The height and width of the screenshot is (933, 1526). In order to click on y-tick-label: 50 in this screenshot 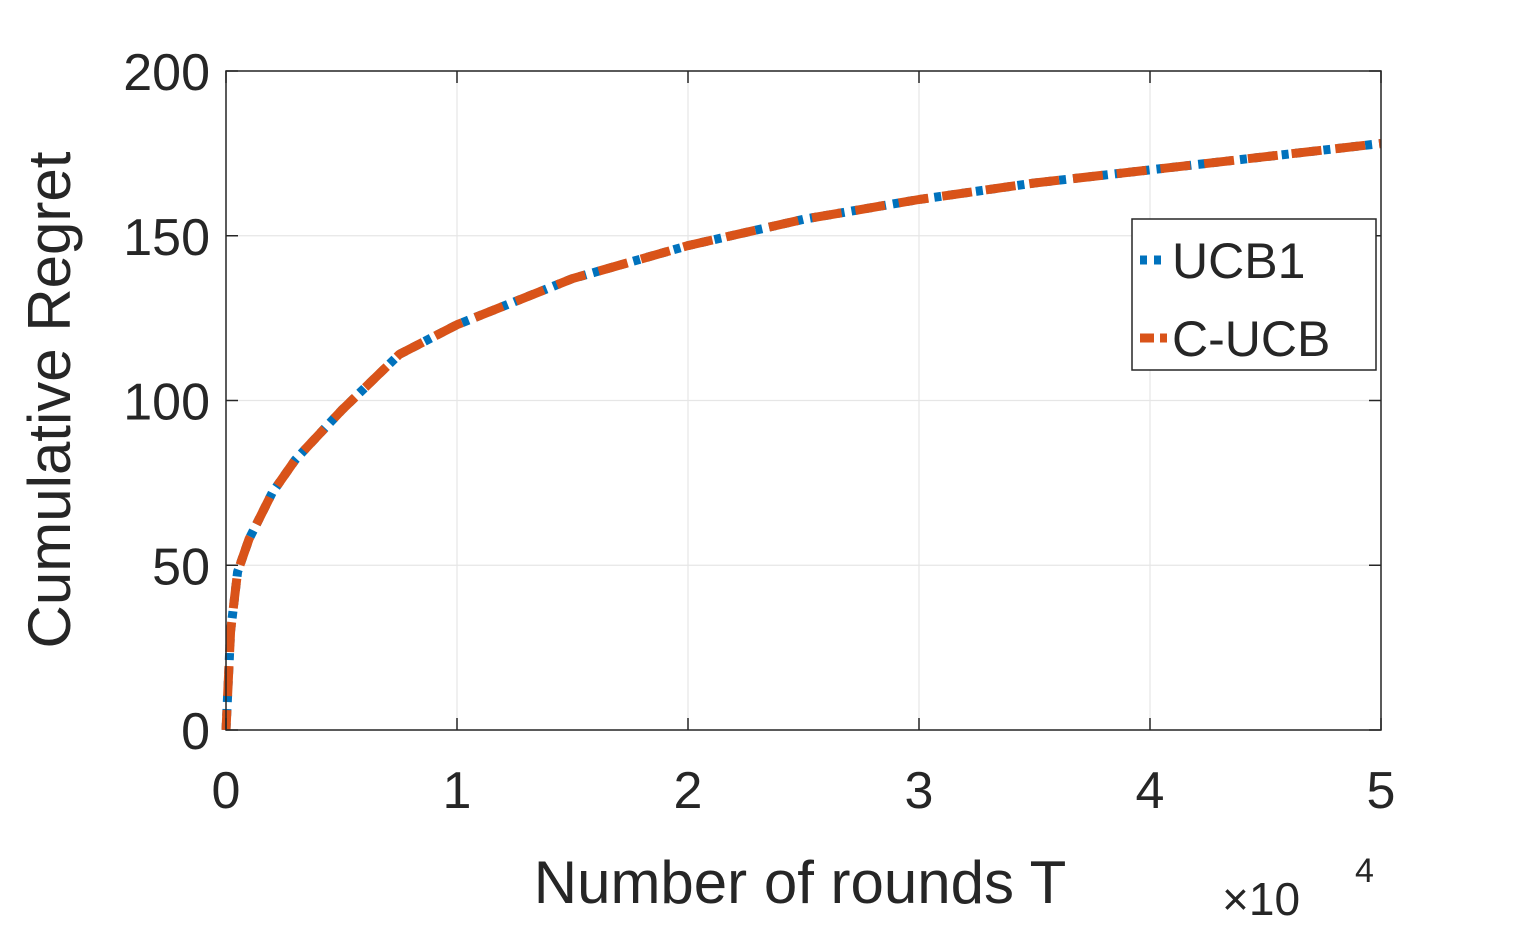, I will do `click(181, 567)`.